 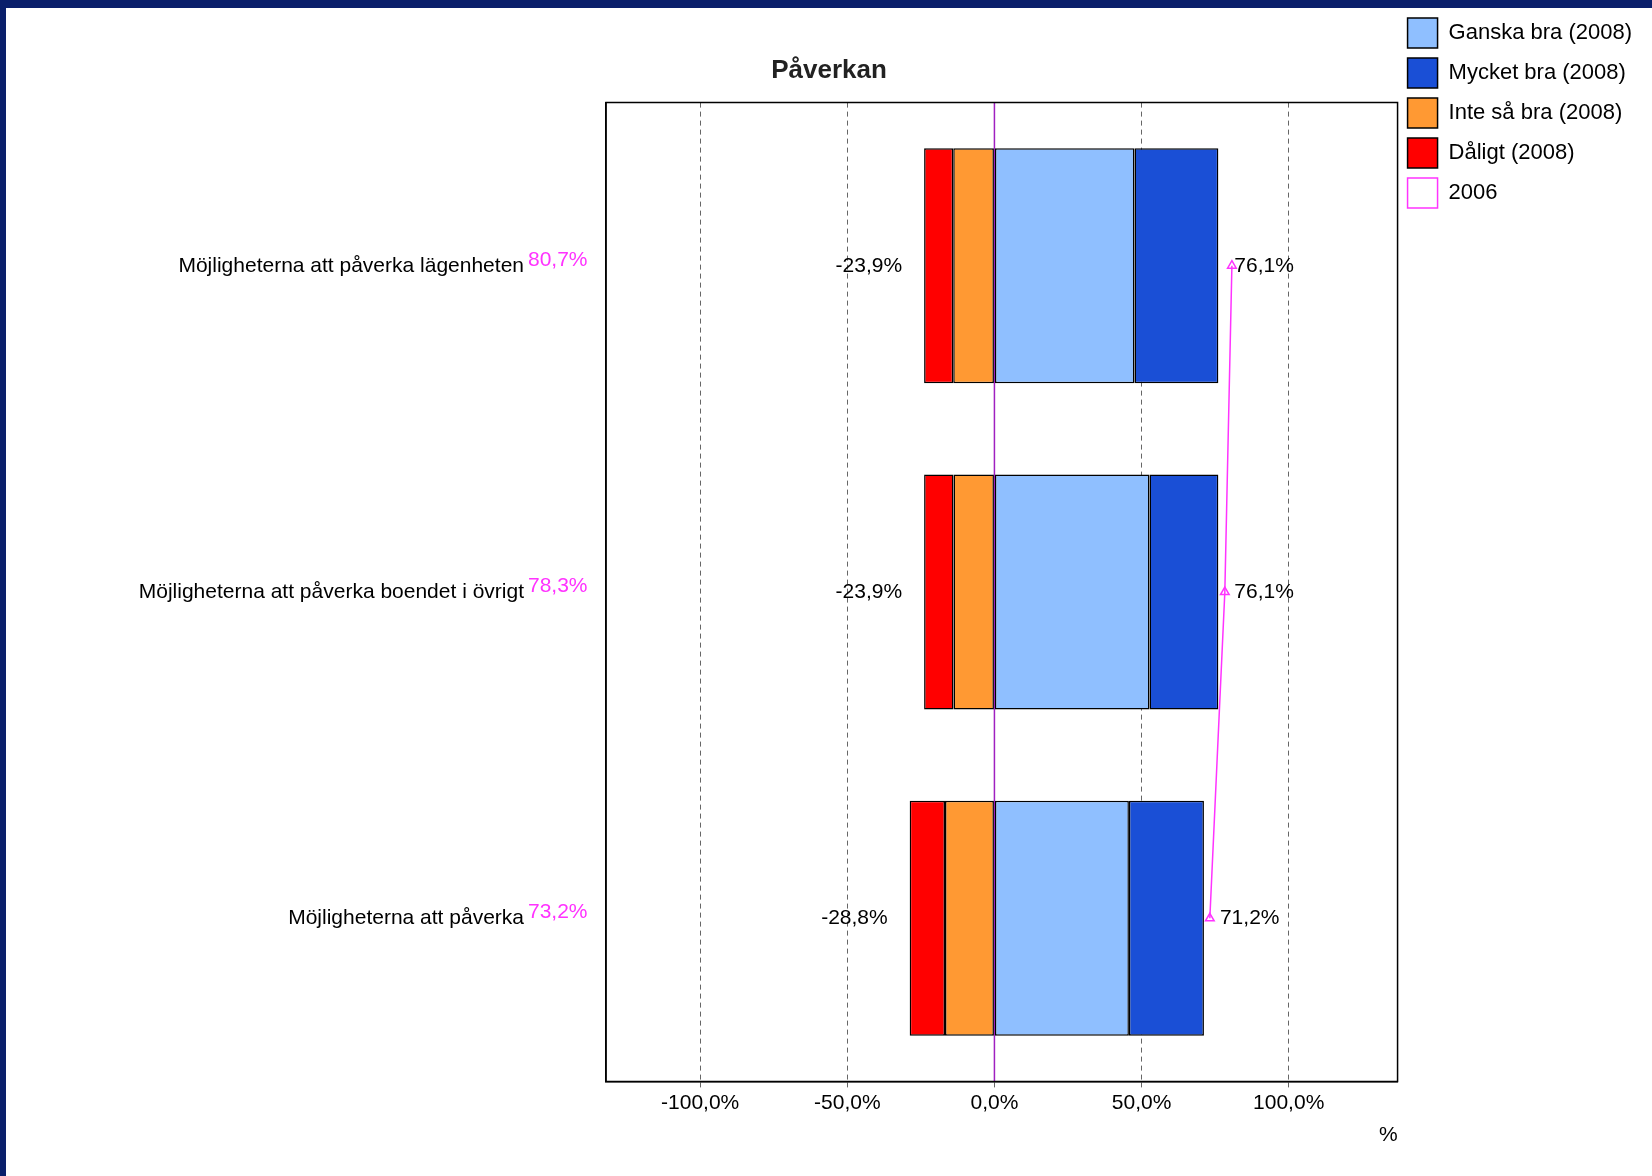 I want to click on legend-label: Mycket bra (2008), so click(x=1537, y=72).